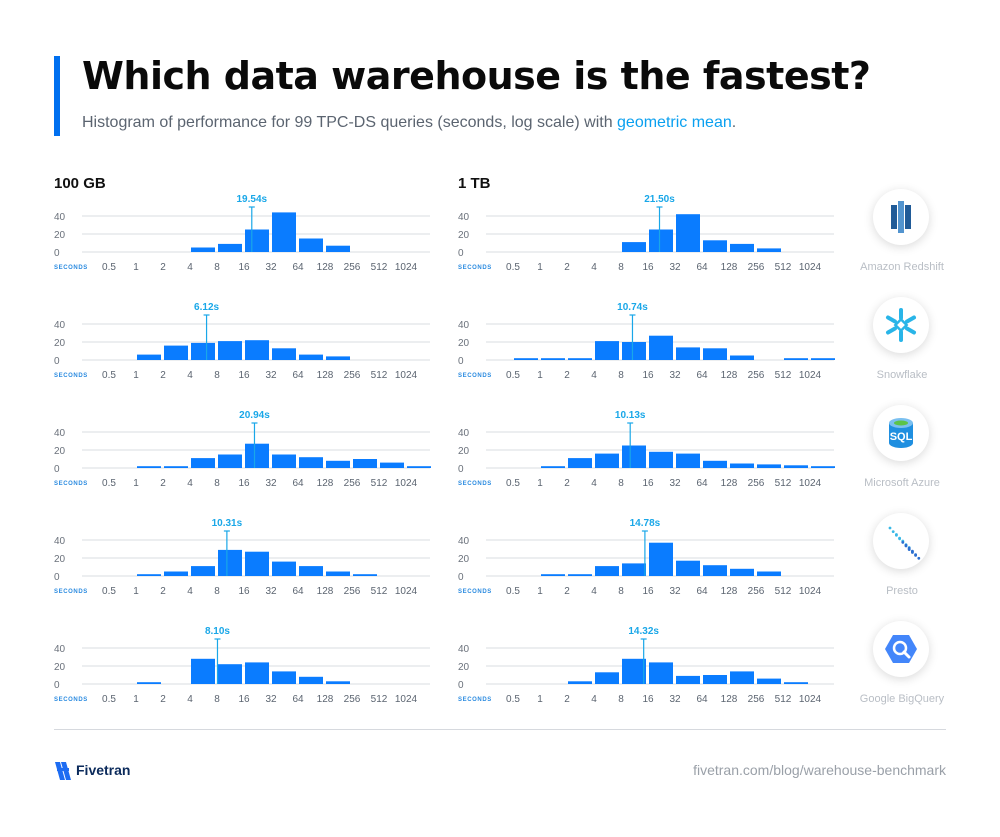 This screenshot has width=1000, height=837. I want to click on footer-url: fivetran.com/blog/warehouse-benchmark, so click(819, 770).